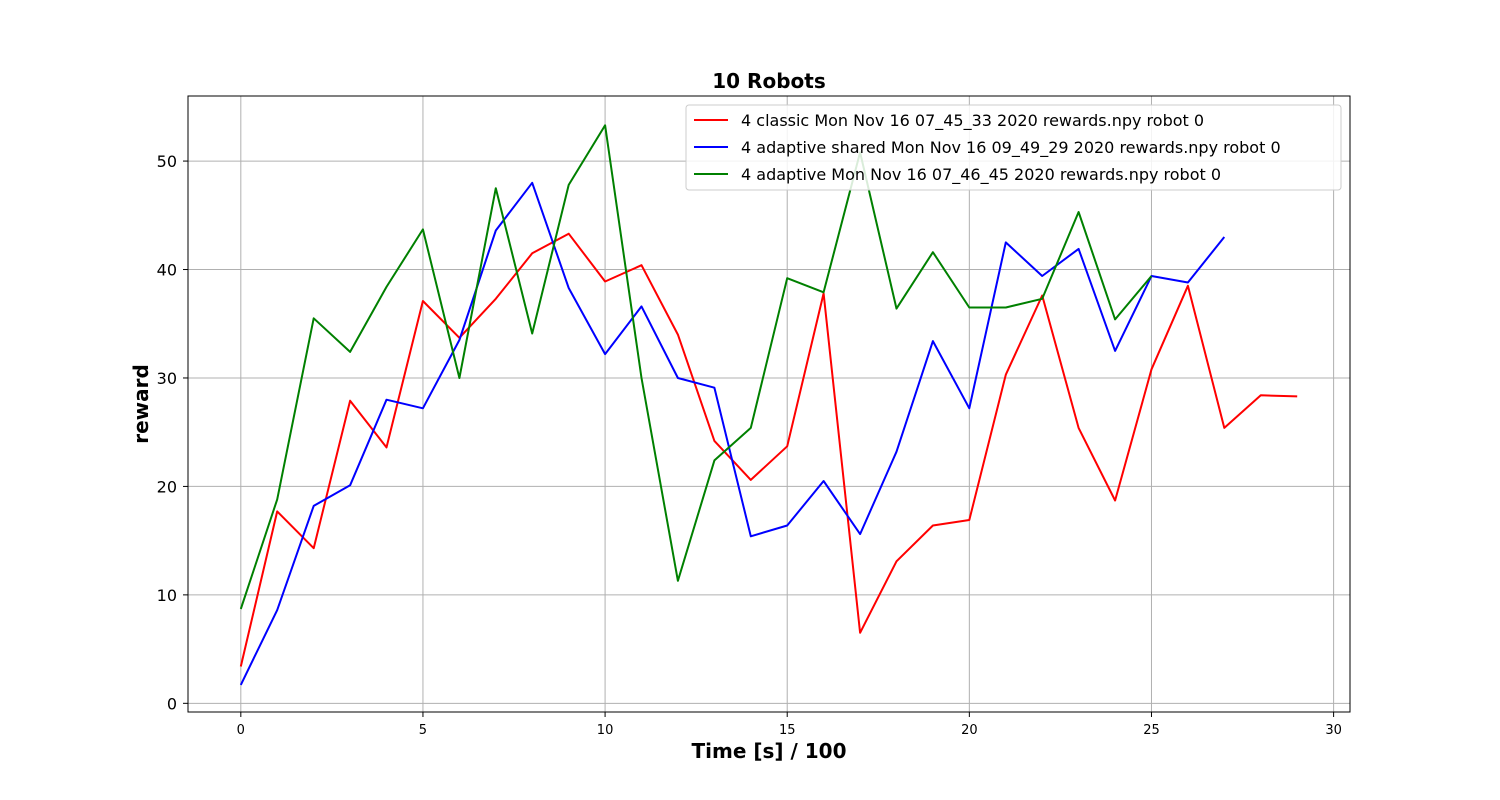 Image resolution: width=1500 pixels, height=800 pixels. What do you see at coordinates (167, 595) in the screenshot?
I see `y-tick-label: 10` at bounding box center [167, 595].